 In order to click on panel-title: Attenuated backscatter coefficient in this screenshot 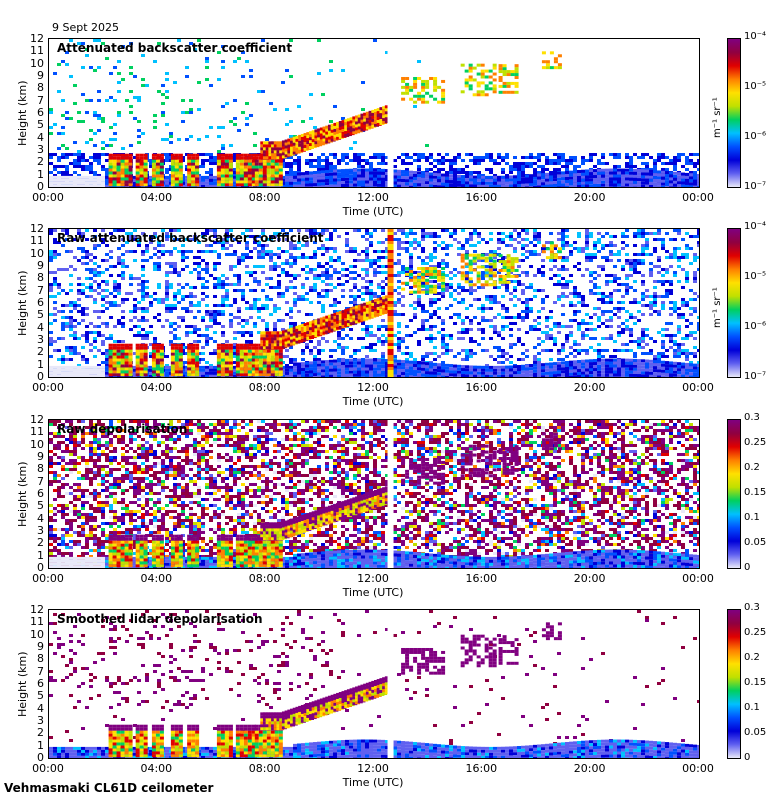, I will do `click(175, 48)`.